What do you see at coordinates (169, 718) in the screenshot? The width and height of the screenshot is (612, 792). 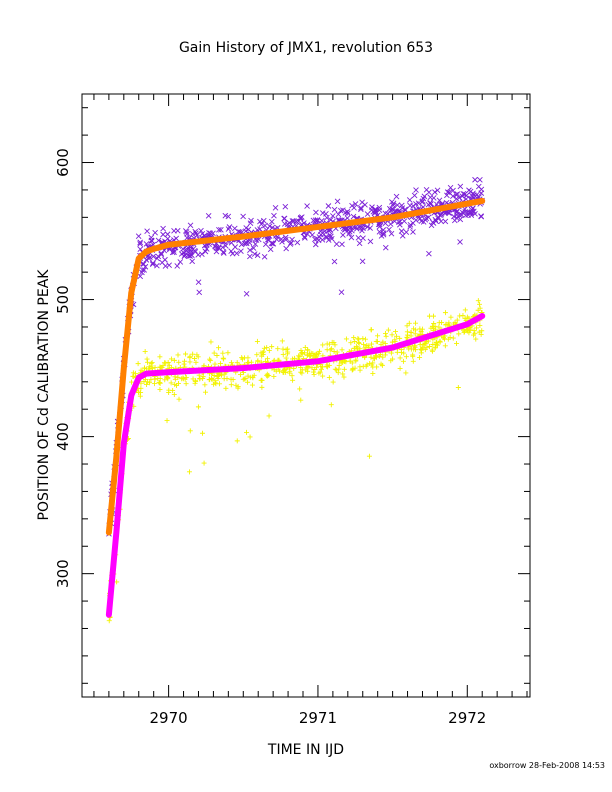 I see `x-tick-label: 2970` at bounding box center [169, 718].